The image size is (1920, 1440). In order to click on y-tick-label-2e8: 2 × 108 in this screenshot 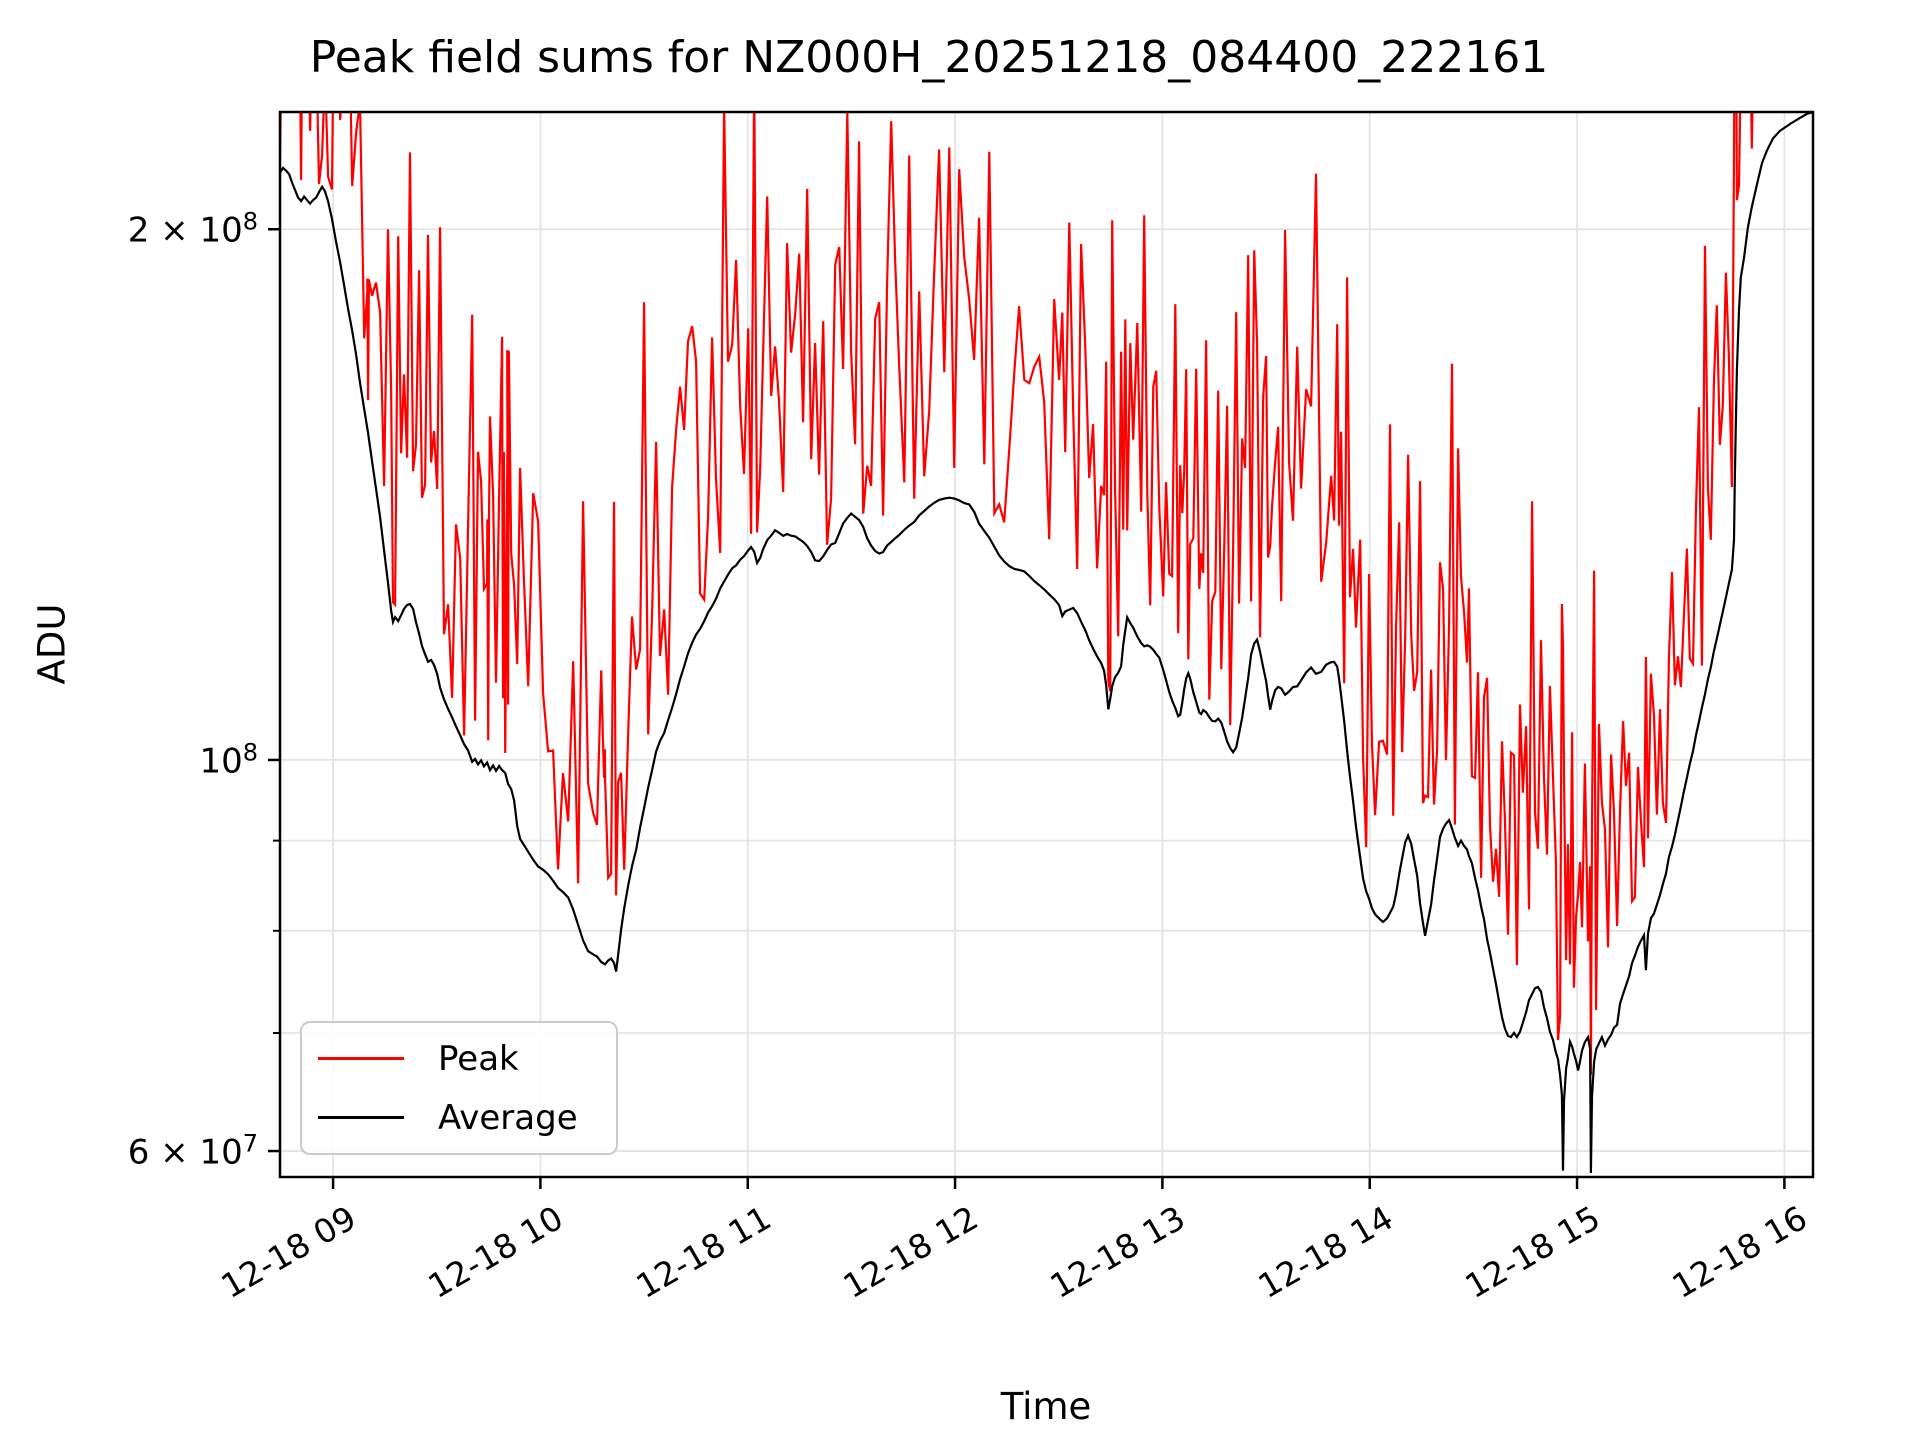, I will do `click(192, 229)`.